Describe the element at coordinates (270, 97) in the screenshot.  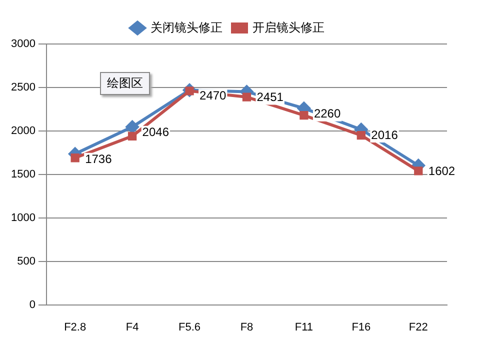
I see `data-label: 2451` at that location.